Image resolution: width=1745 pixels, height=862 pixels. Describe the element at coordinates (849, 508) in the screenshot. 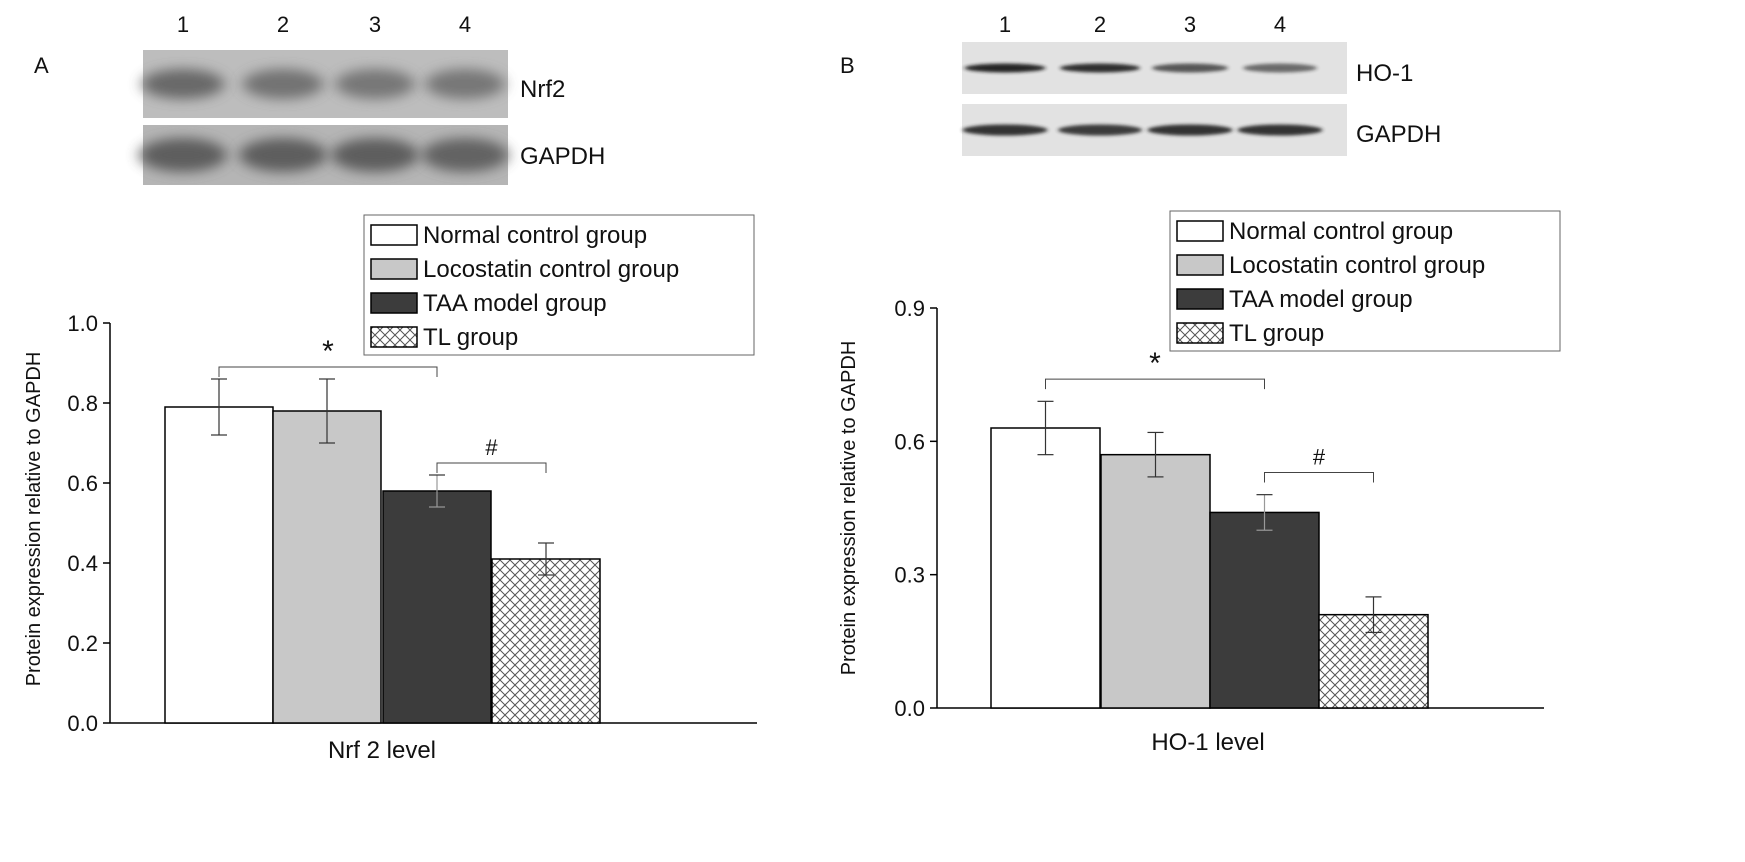

I see `y-axis-label-b: Protein expression relative to GAPDH` at that location.